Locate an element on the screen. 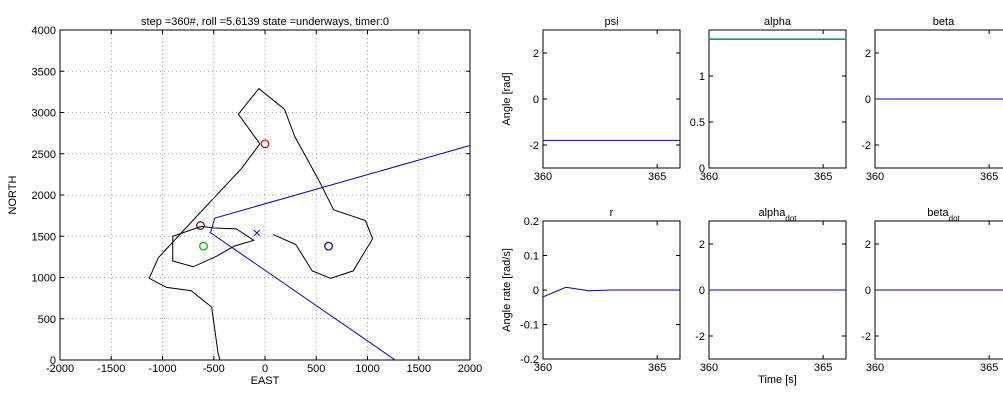 This screenshot has height=399, width=1003. r-title: r is located at coordinates (612, 213).